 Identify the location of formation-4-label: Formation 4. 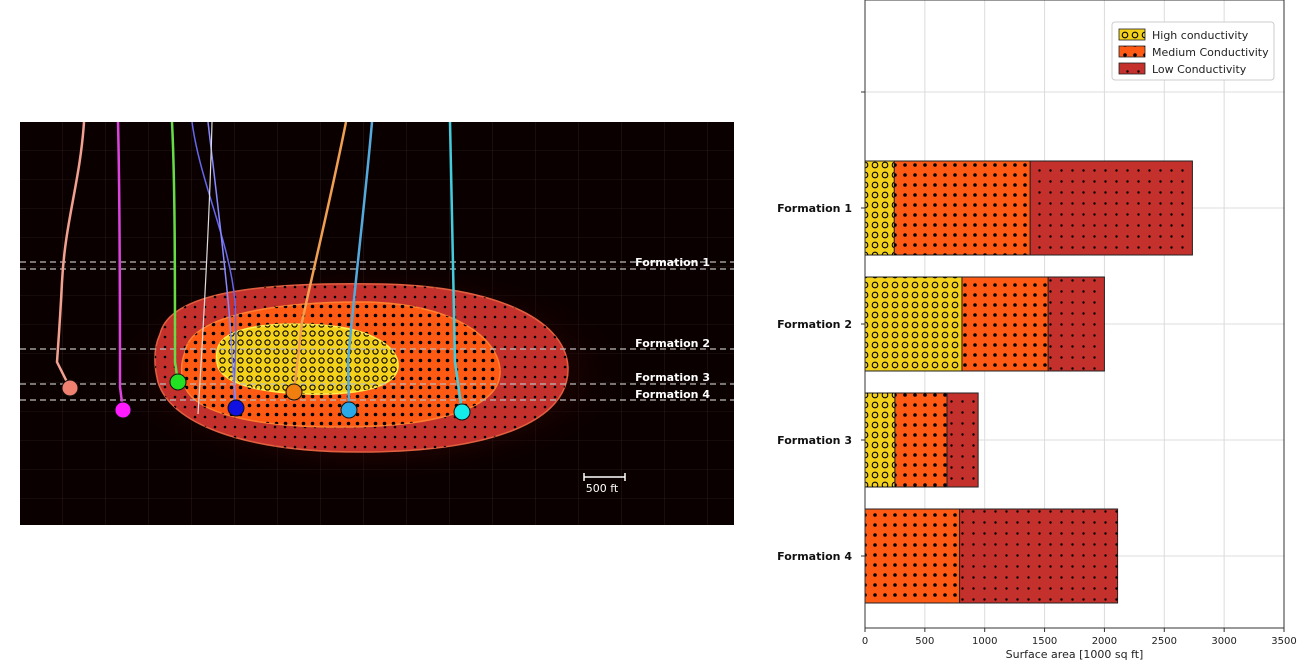
(672, 394).